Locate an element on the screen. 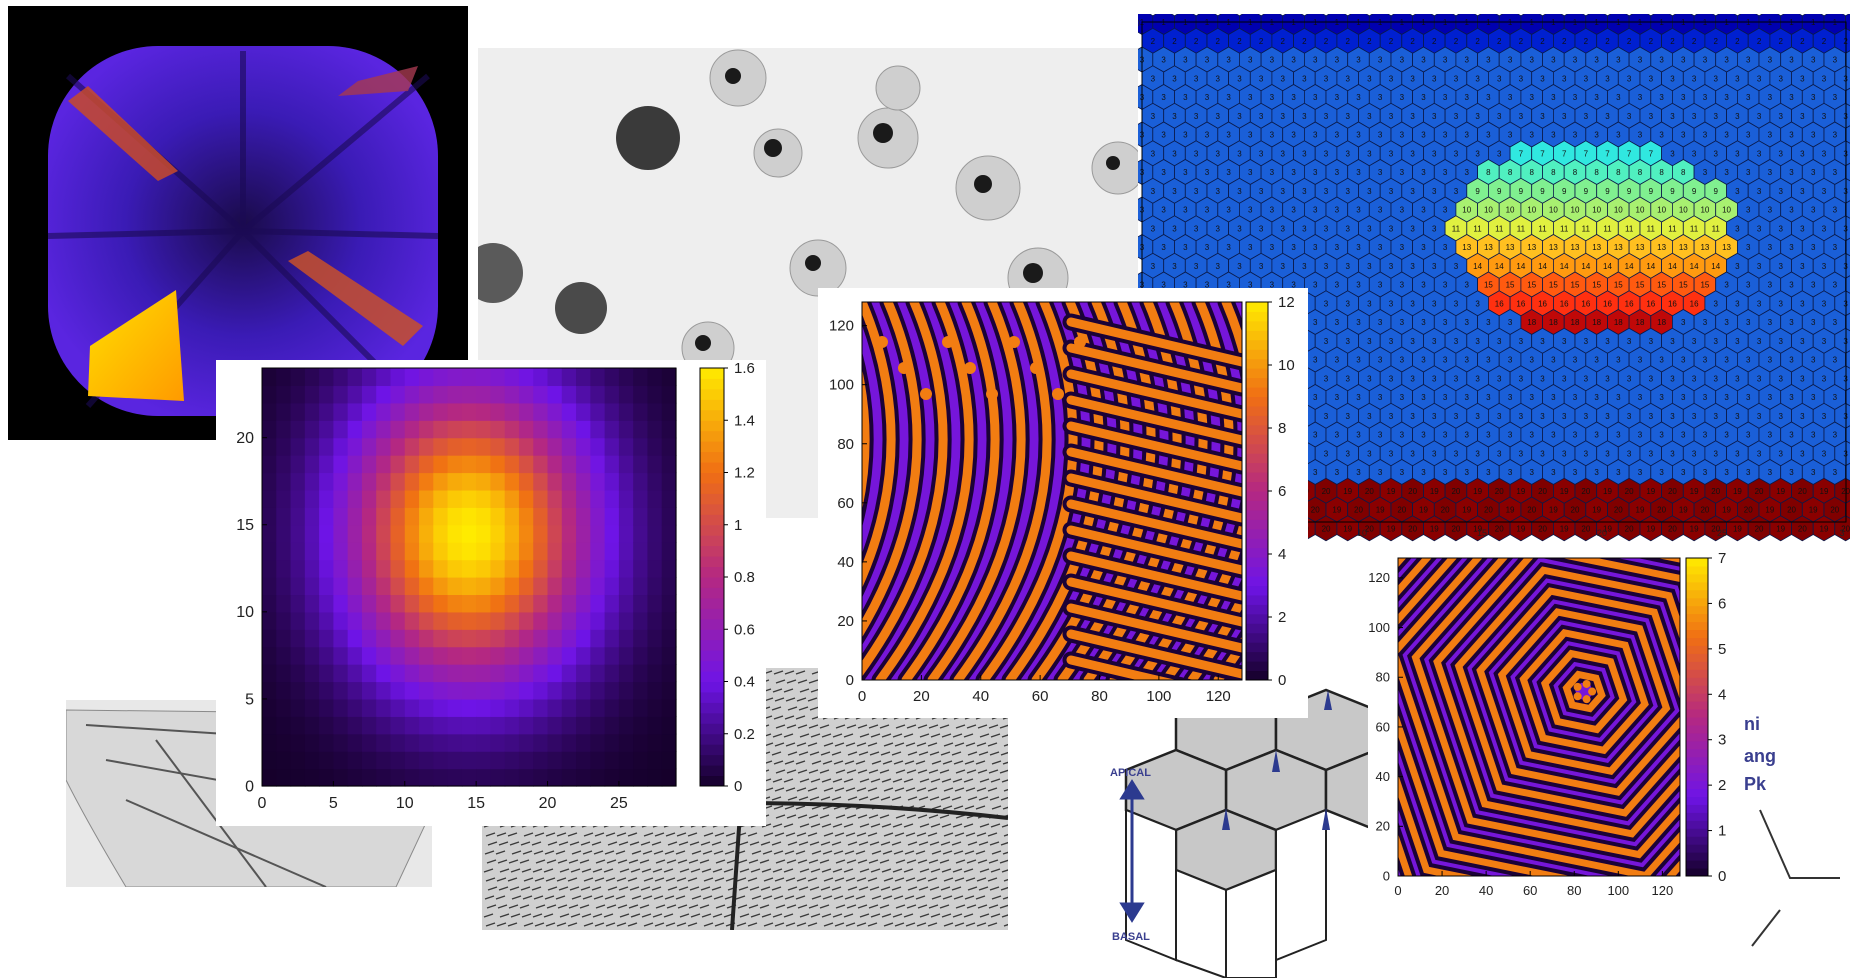 Image resolution: width=1852 pixels, height=978 pixels. hex-cell-label: 20 is located at coordinates (1834, 510).